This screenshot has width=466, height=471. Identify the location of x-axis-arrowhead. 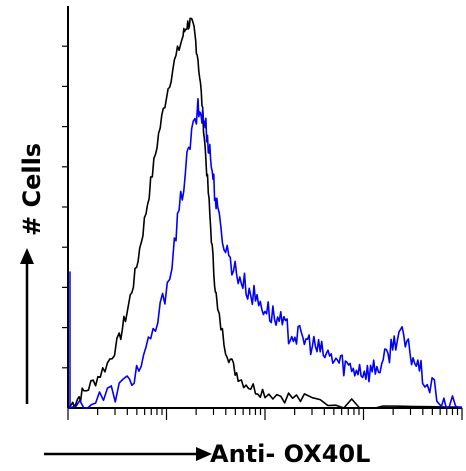
(204, 454).